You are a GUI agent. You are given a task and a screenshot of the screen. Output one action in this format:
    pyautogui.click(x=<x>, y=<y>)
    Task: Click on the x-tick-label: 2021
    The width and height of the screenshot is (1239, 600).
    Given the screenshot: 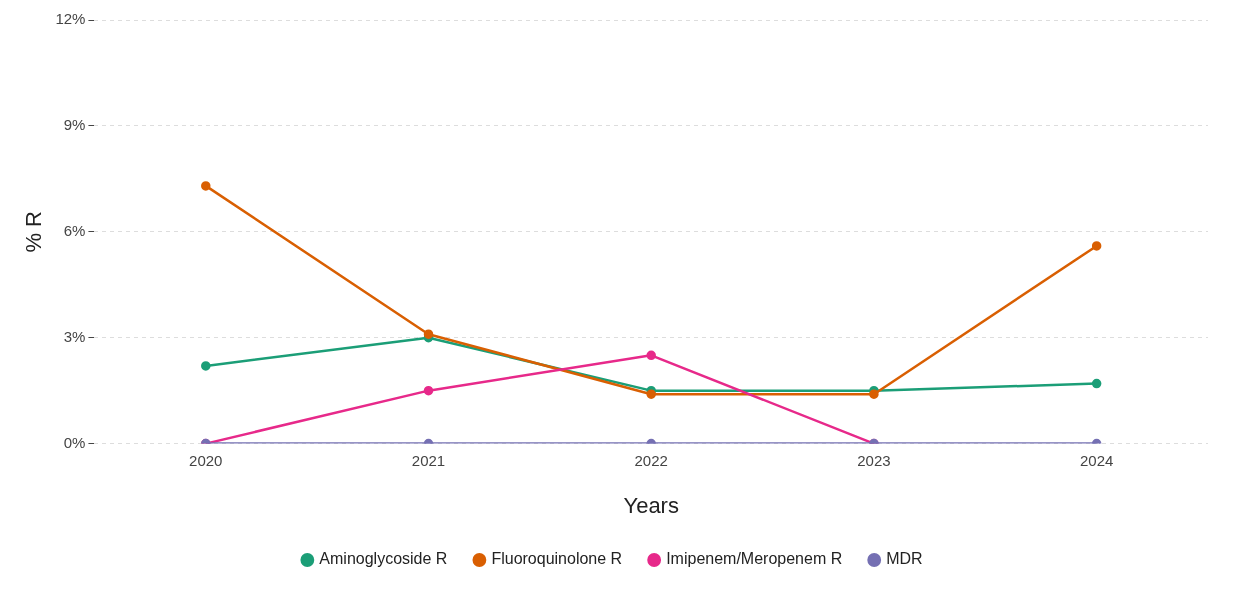 What is the action you would take?
    pyautogui.click(x=428, y=460)
    